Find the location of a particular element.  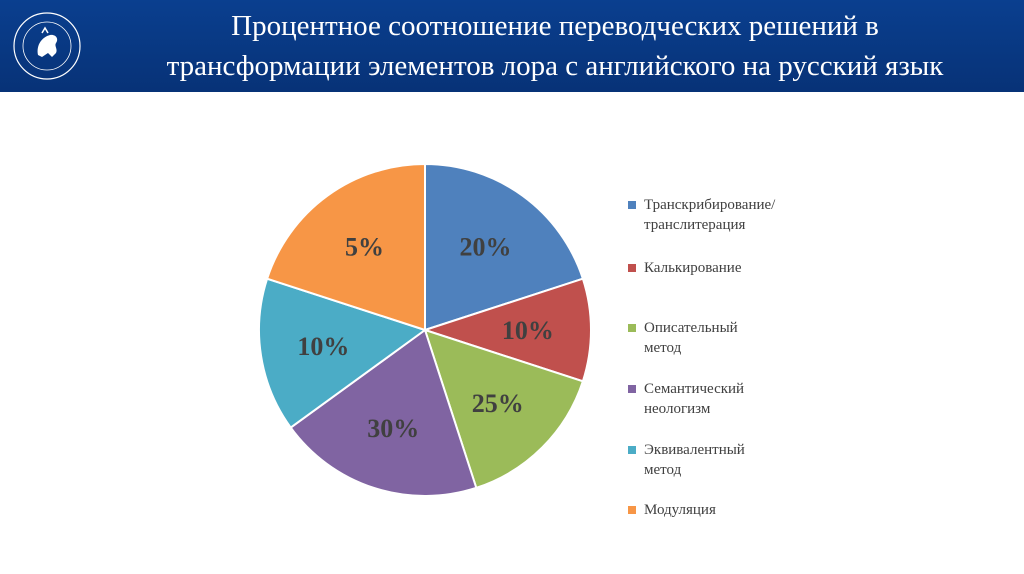

data-label-neologism: 30% is located at coordinates (393, 428).